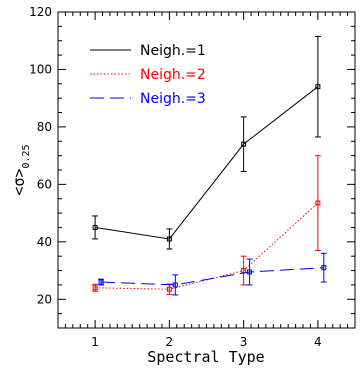 This screenshot has height=371, width=361. I want to click on legend-label: Neigh.=3, so click(173, 99).